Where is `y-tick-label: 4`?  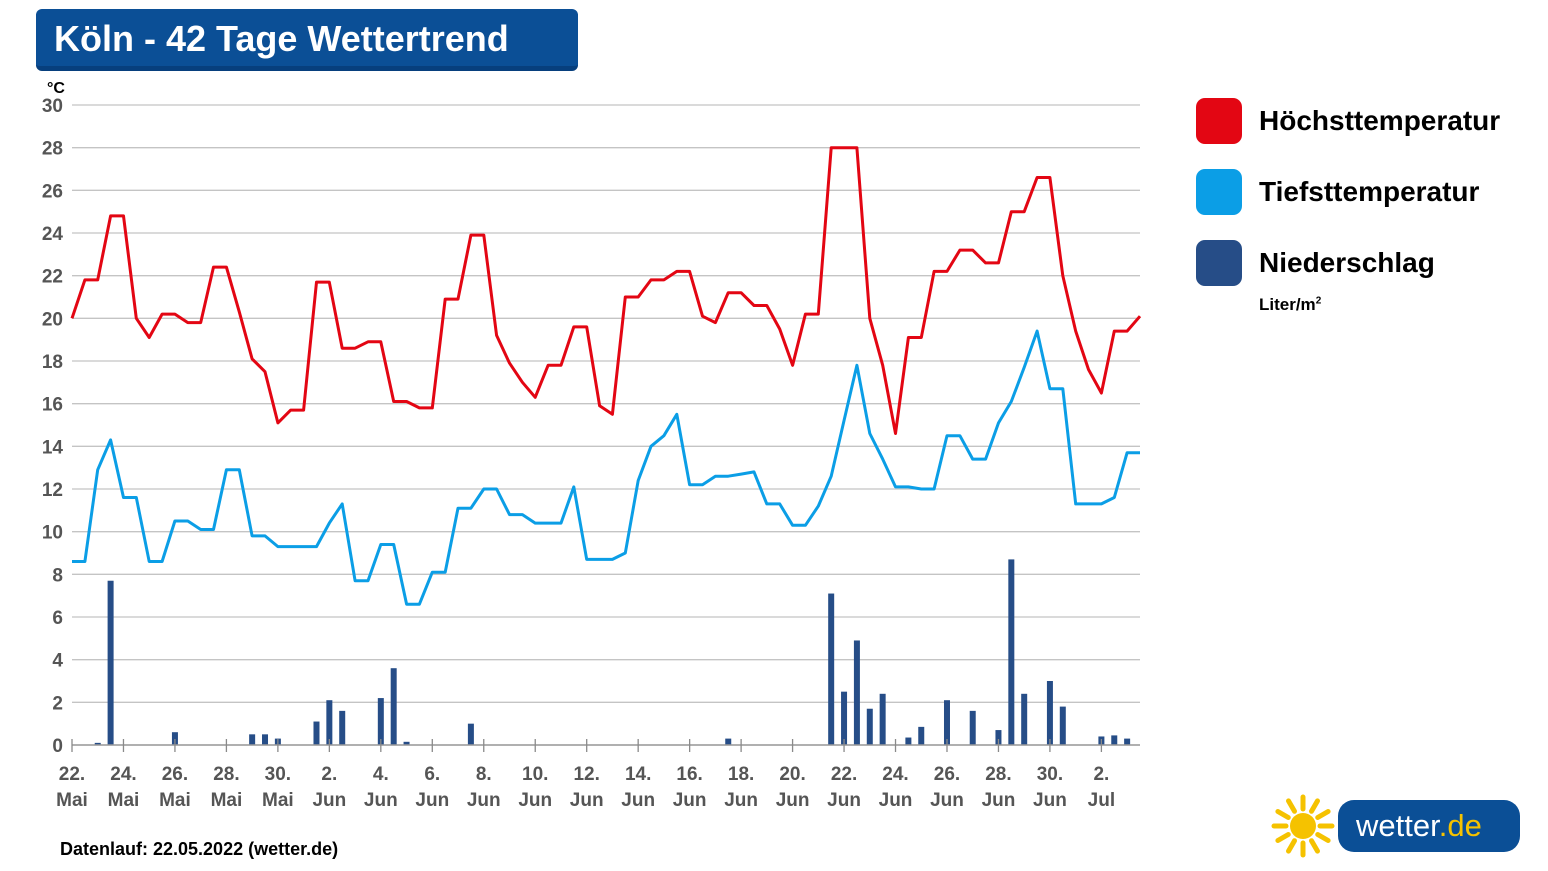
y-tick-label: 4 is located at coordinates (57, 661).